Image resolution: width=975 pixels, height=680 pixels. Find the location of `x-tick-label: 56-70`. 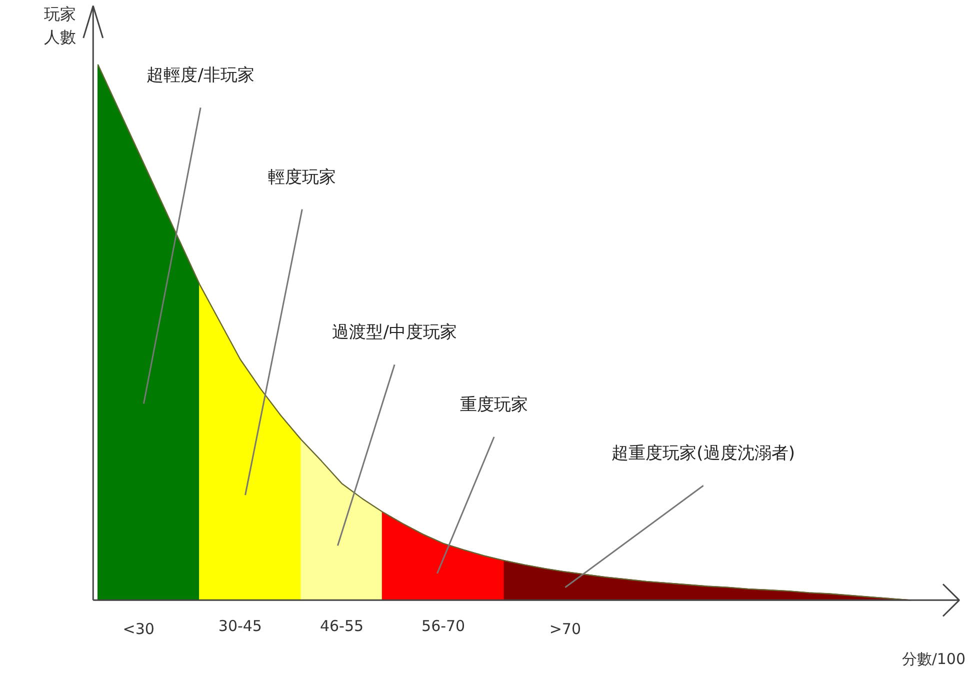

x-tick-label: 56-70 is located at coordinates (444, 626).